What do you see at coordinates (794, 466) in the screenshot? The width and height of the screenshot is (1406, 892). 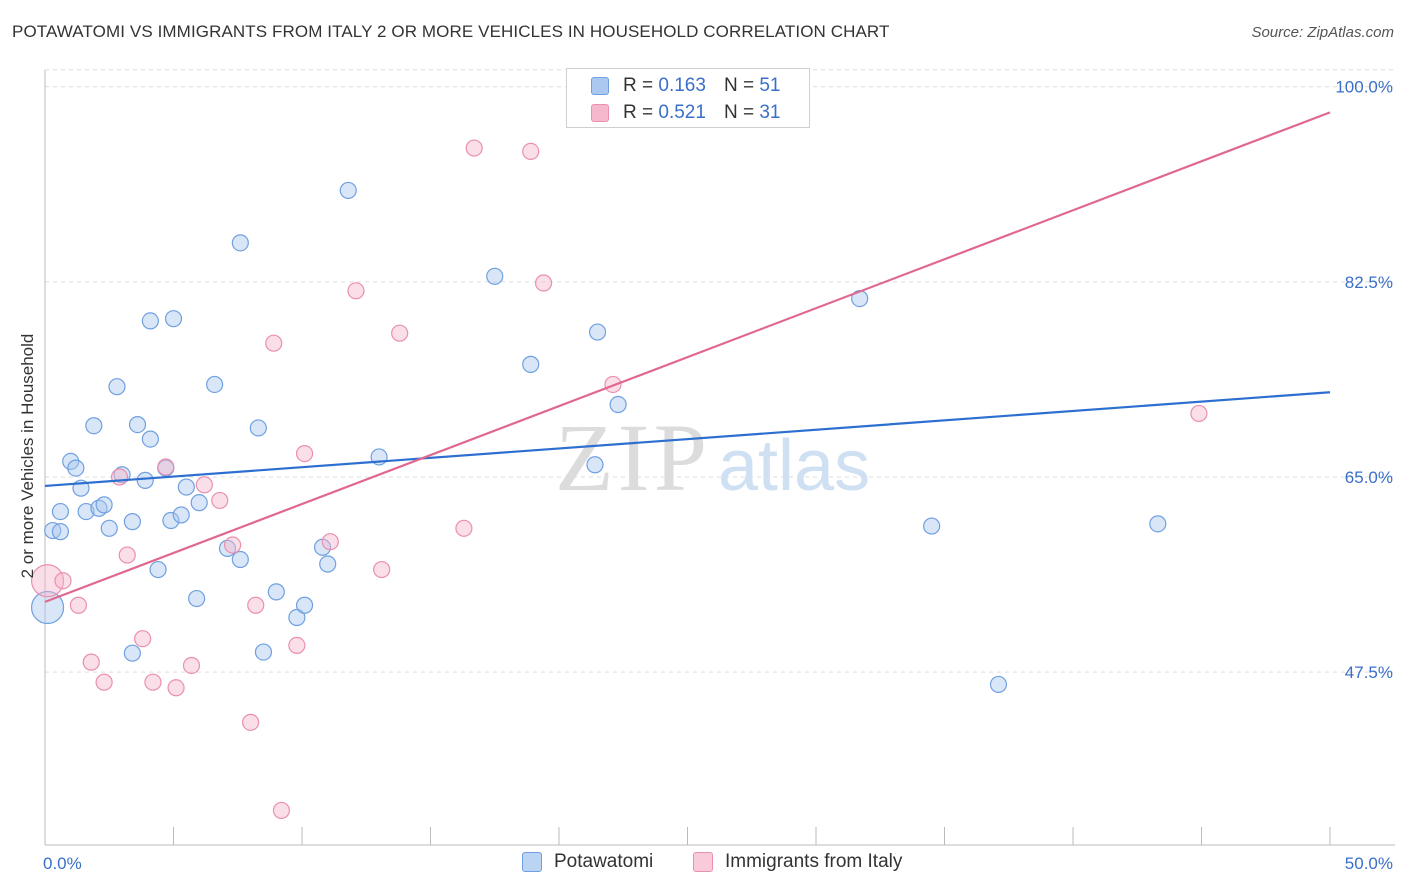 I see `watermark-atlas: atlas` at bounding box center [794, 466].